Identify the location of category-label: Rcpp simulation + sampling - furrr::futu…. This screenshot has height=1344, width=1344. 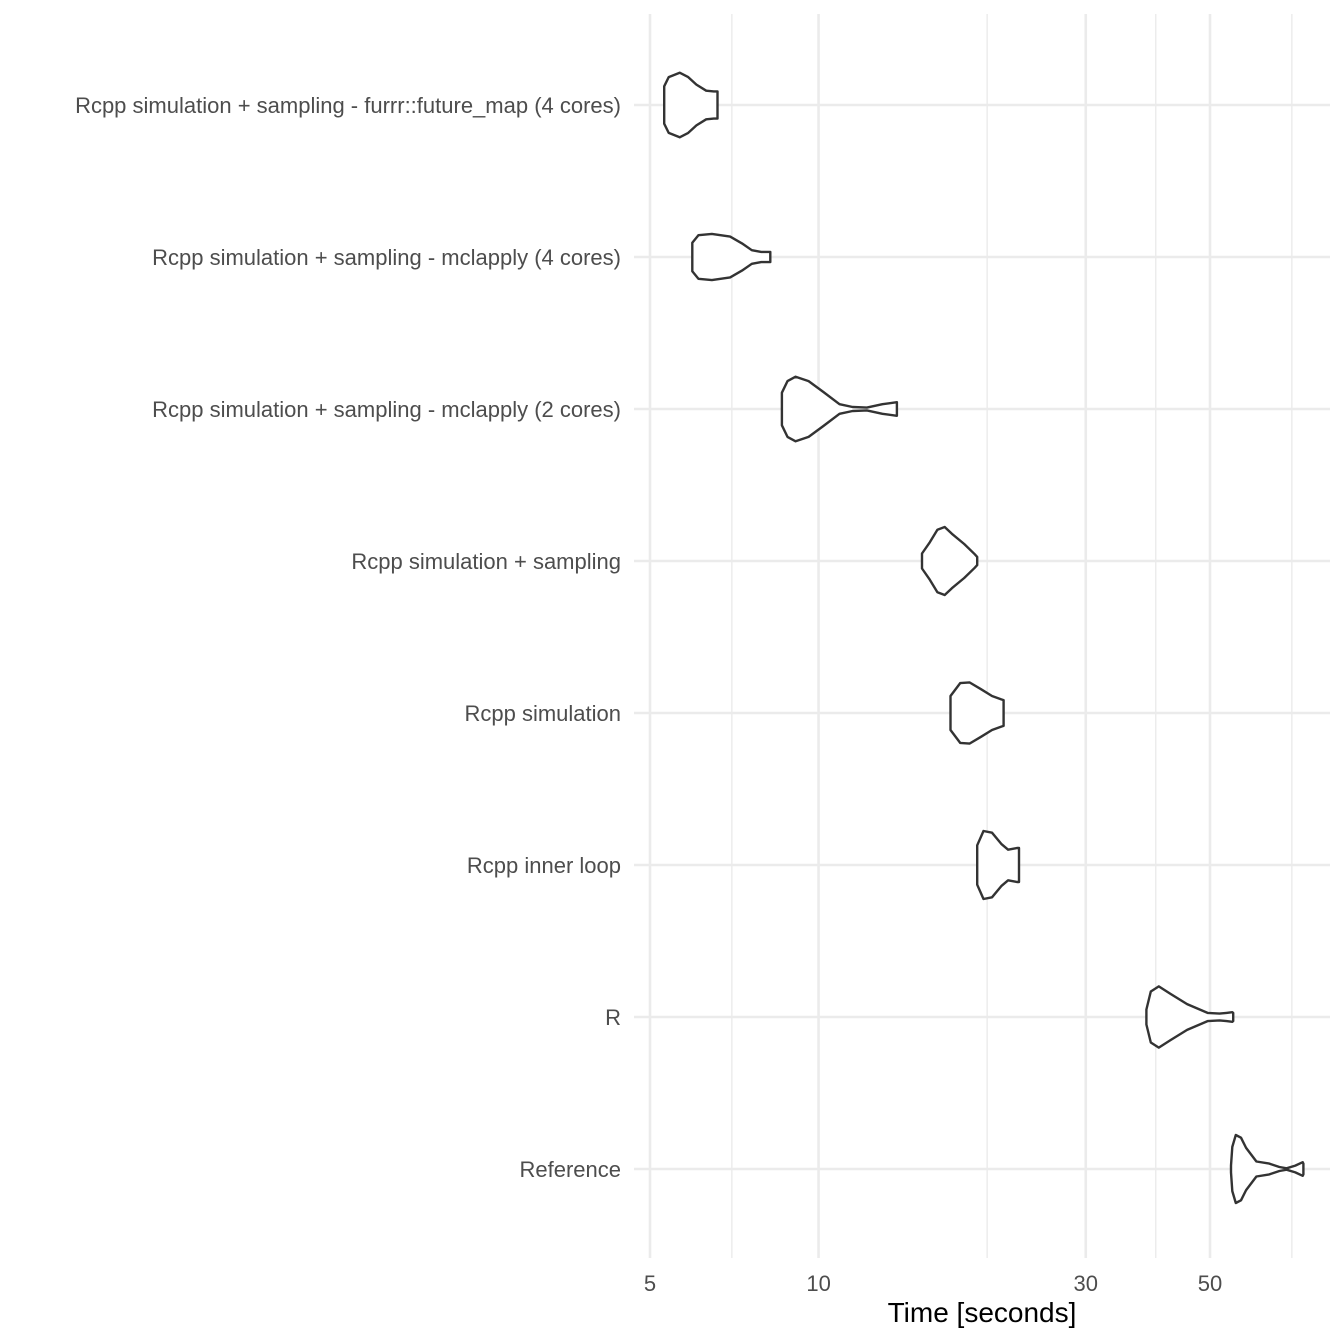
(348, 105).